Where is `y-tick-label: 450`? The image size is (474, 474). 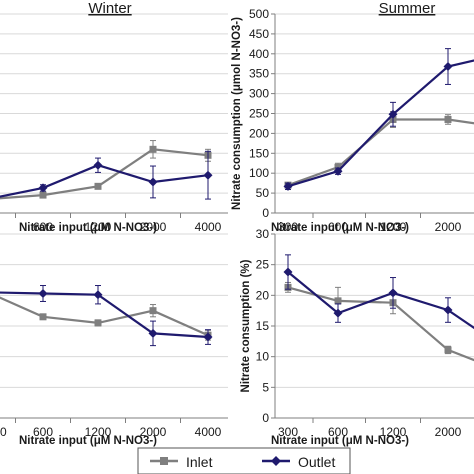 y-tick-label: 450 is located at coordinates (259, 34).